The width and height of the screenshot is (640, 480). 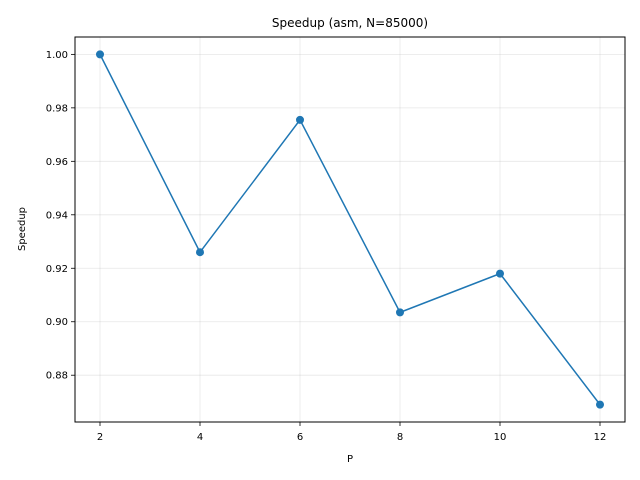 What do you see at coordinates (57, 376) in the screenshot?
I see `y-tick-label: 0.88` at bounding box center [57, 376].